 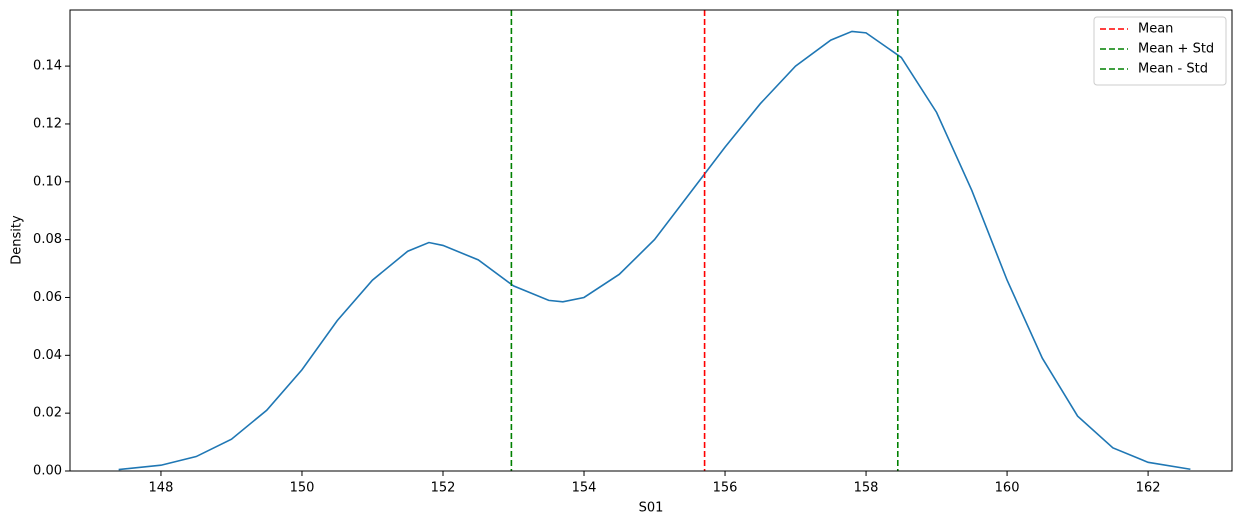 What do you see at coordinates (725, 488) in the screenshot?
I see `x-tick-label: 156` at bounding box center [725, 488].